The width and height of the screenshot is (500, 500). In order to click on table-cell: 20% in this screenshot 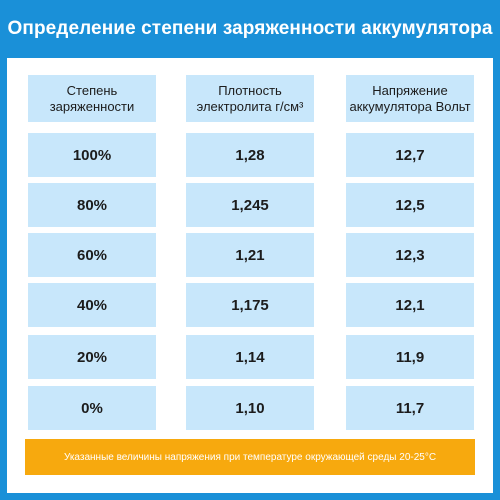, I will do `click(92, 357)`.